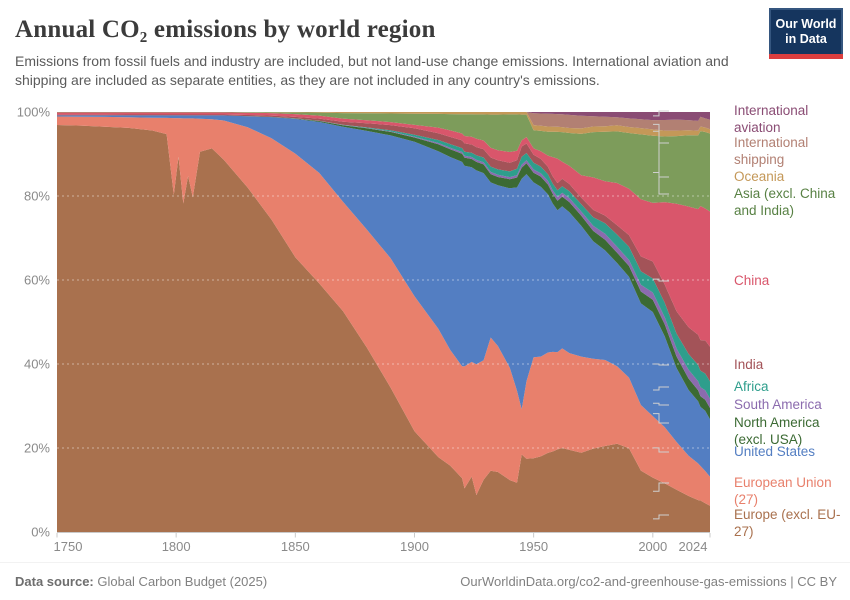  I want to click on data-source-label: Data source:, so click(54, 581).